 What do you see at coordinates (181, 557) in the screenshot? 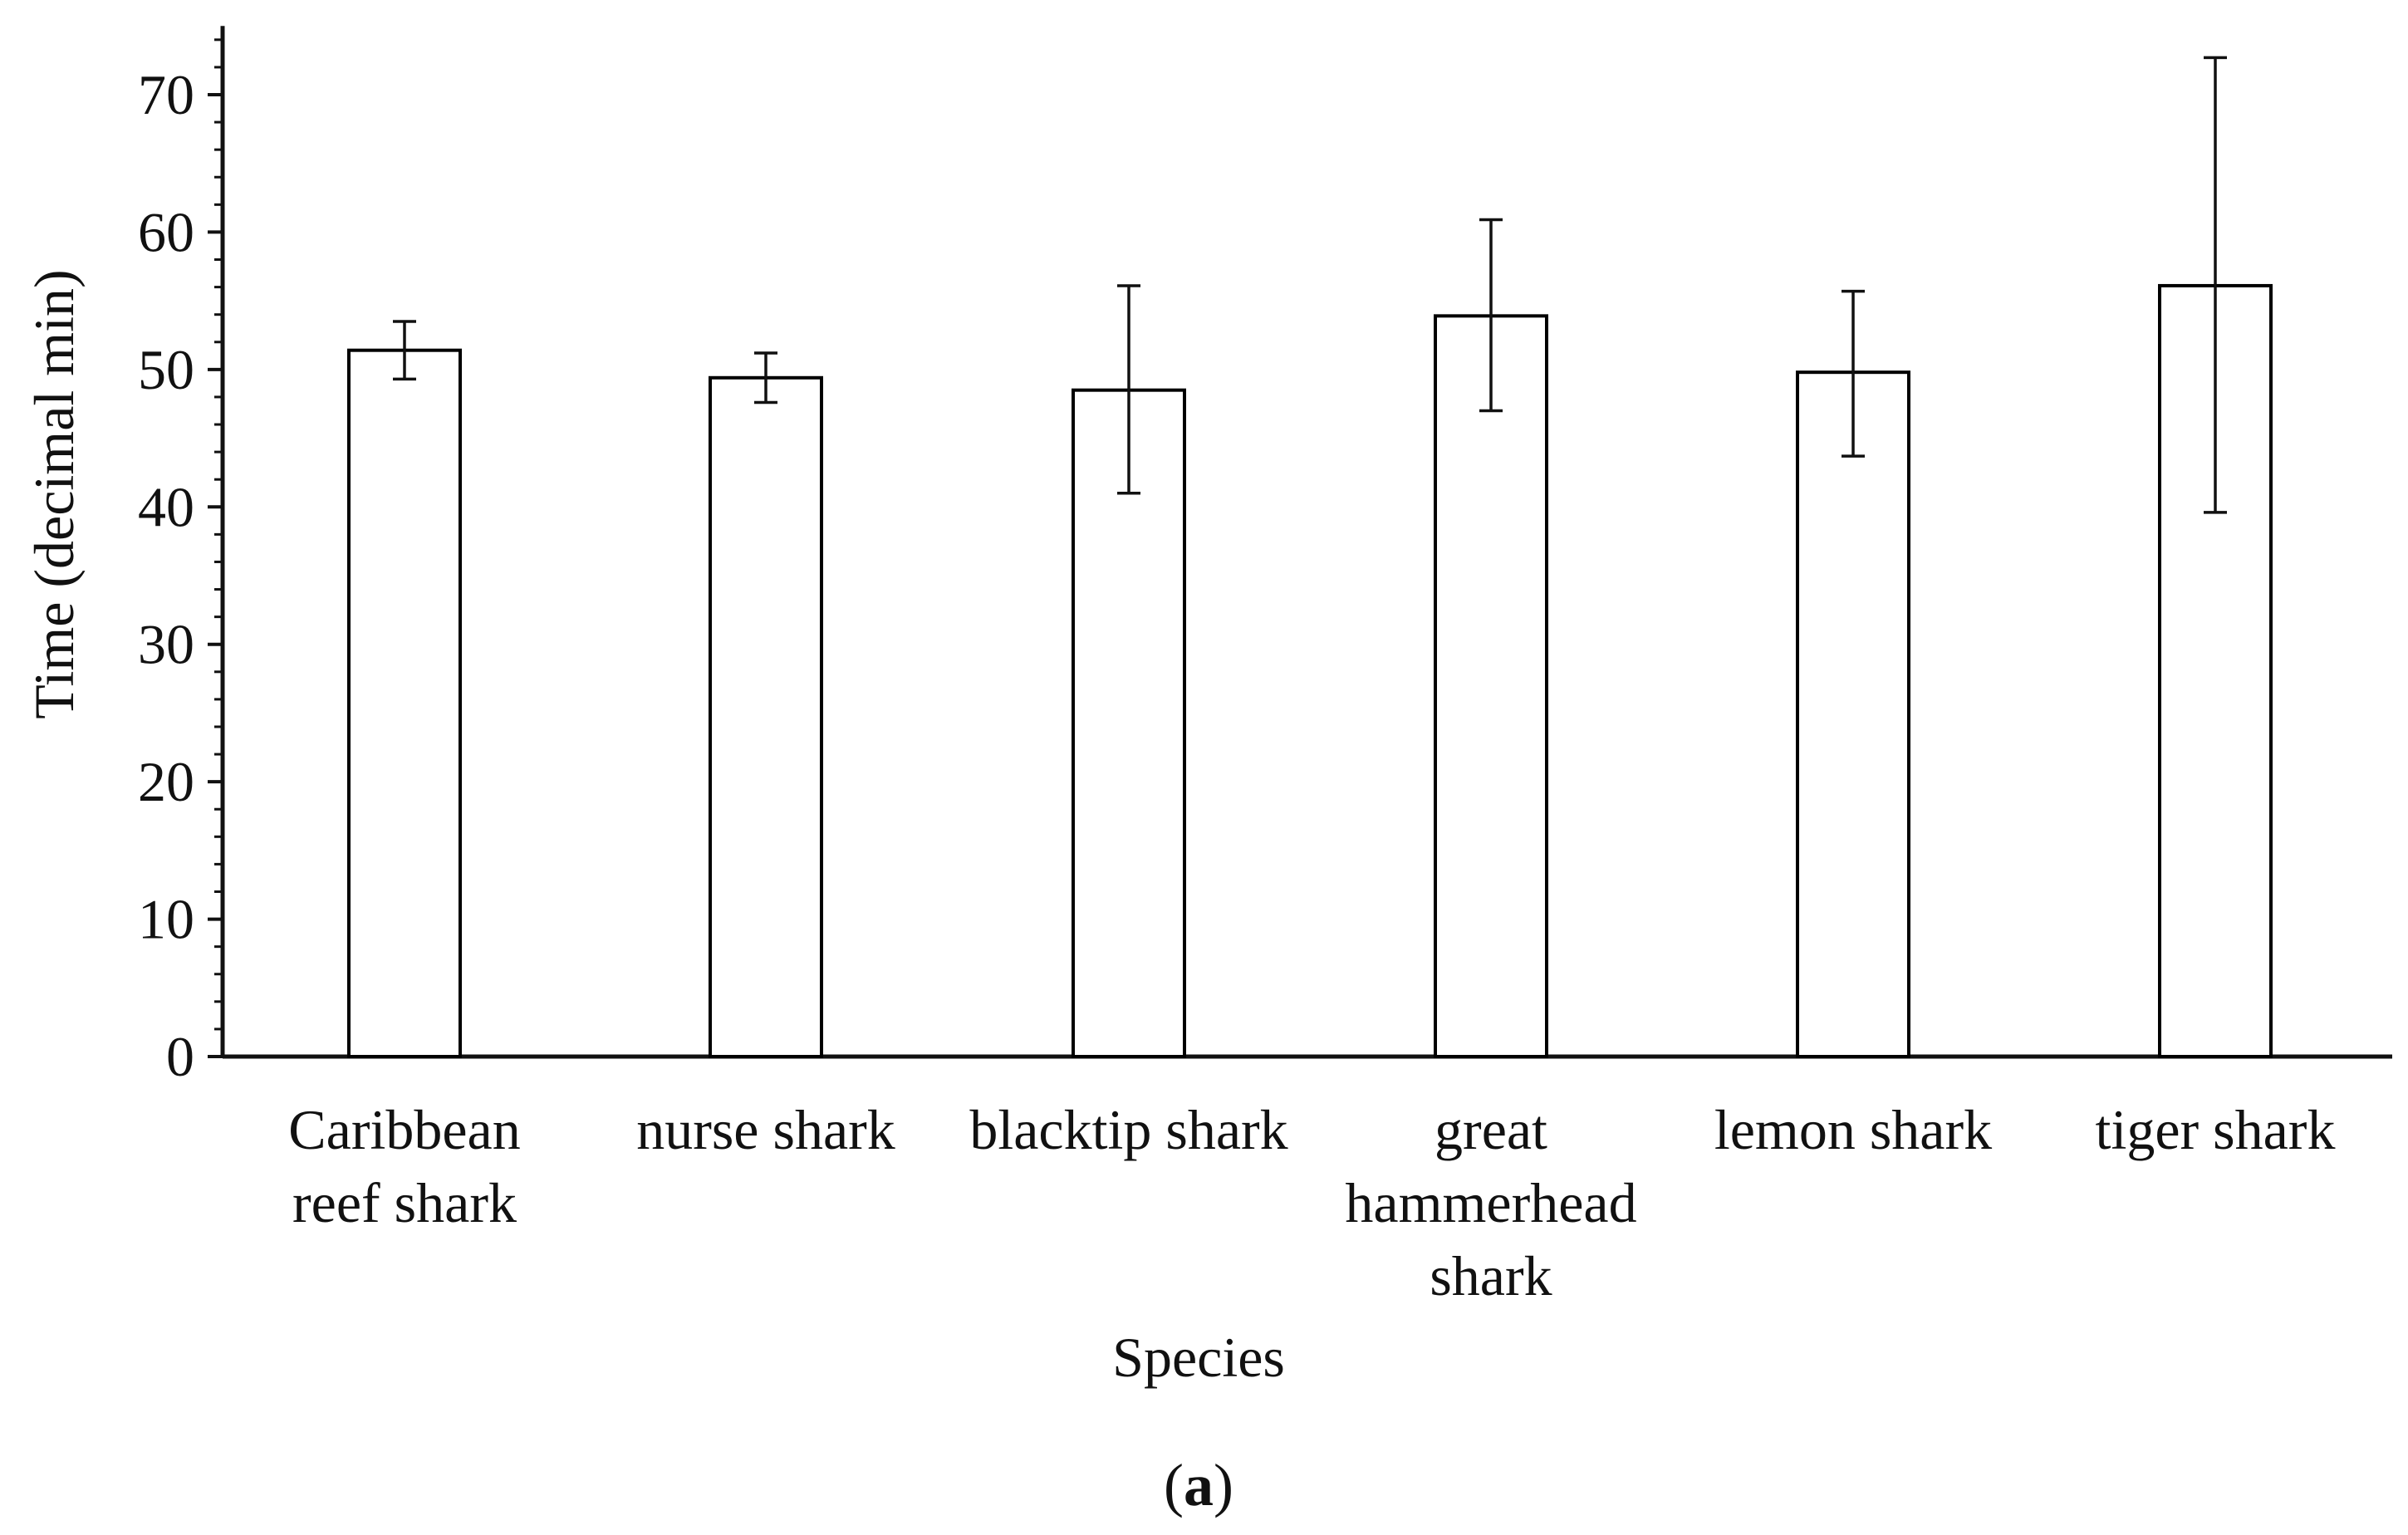
I see `y-axis: 0 10 20 30 40 50 60 70` at bounding box center [181, 557].